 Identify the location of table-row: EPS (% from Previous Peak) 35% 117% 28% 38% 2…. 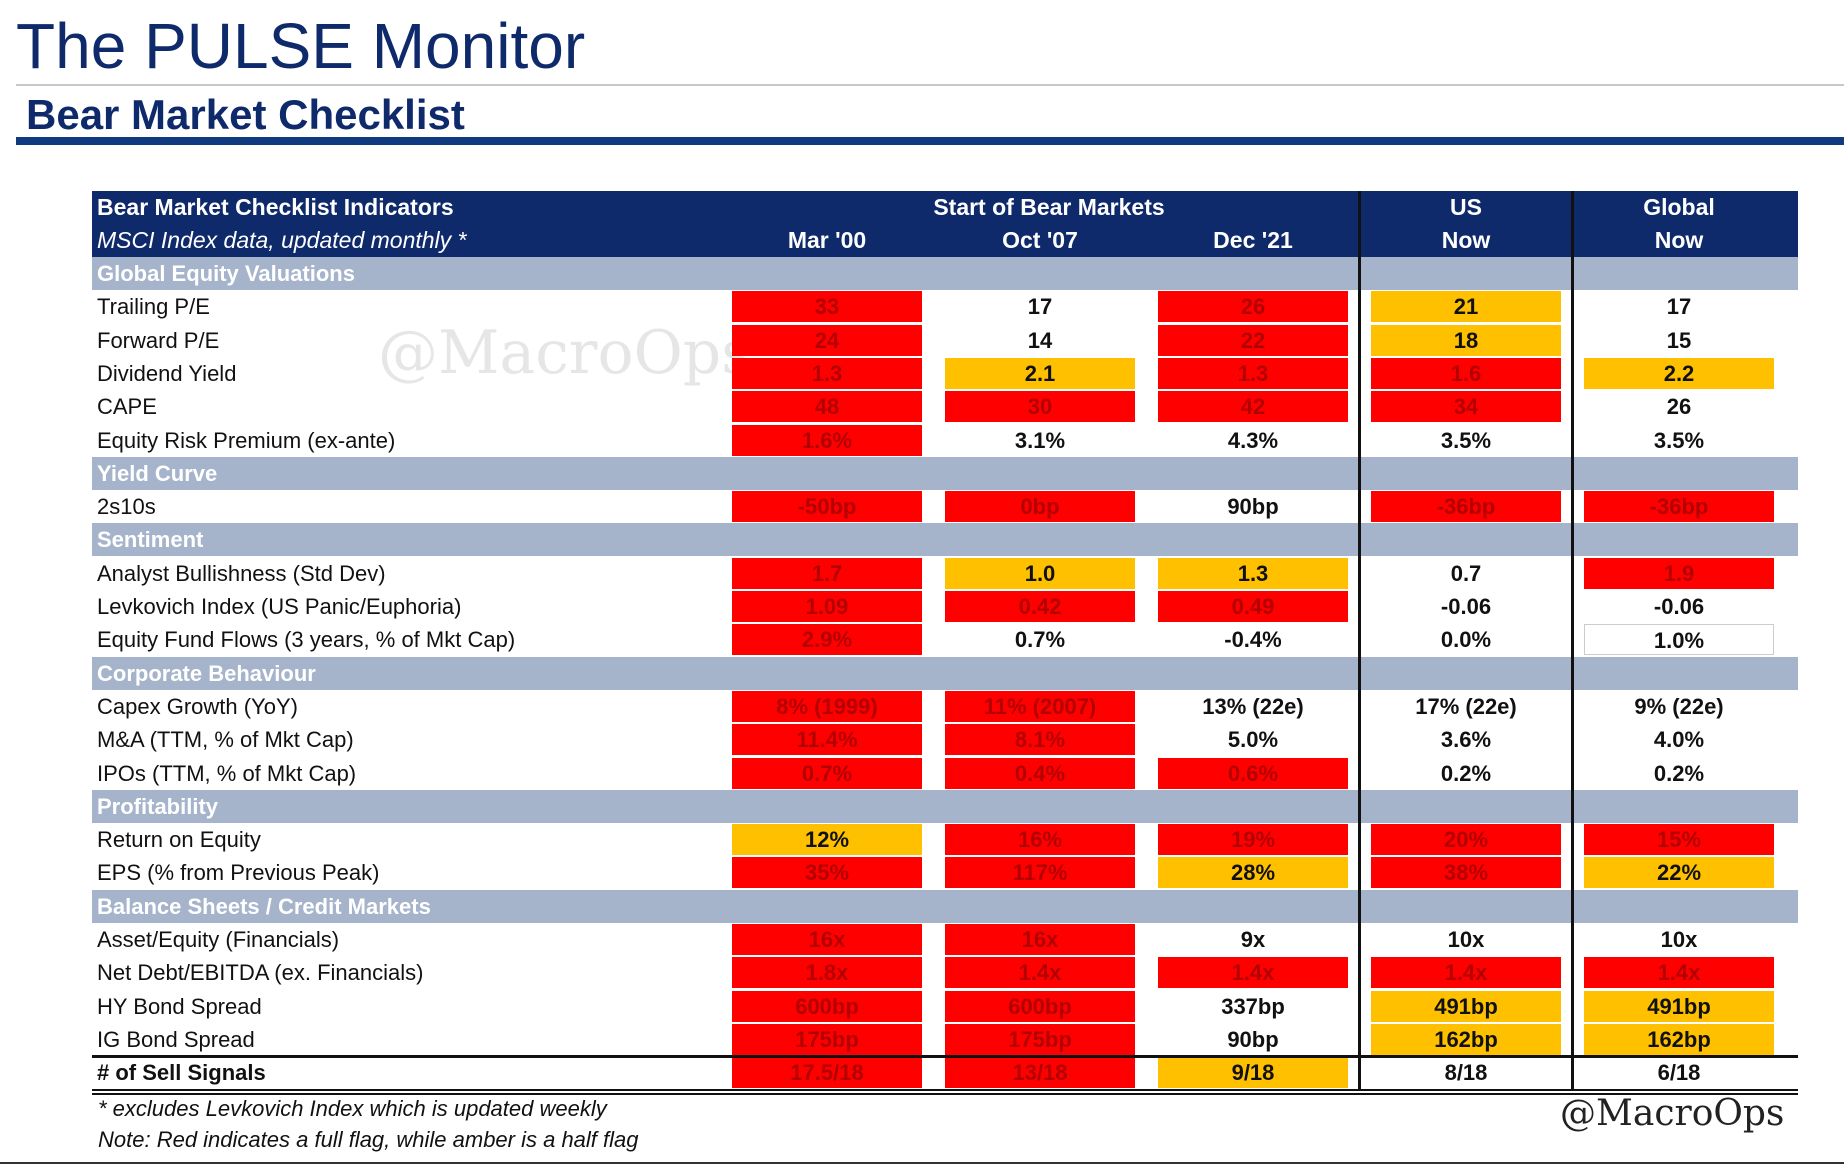
(945, 872).